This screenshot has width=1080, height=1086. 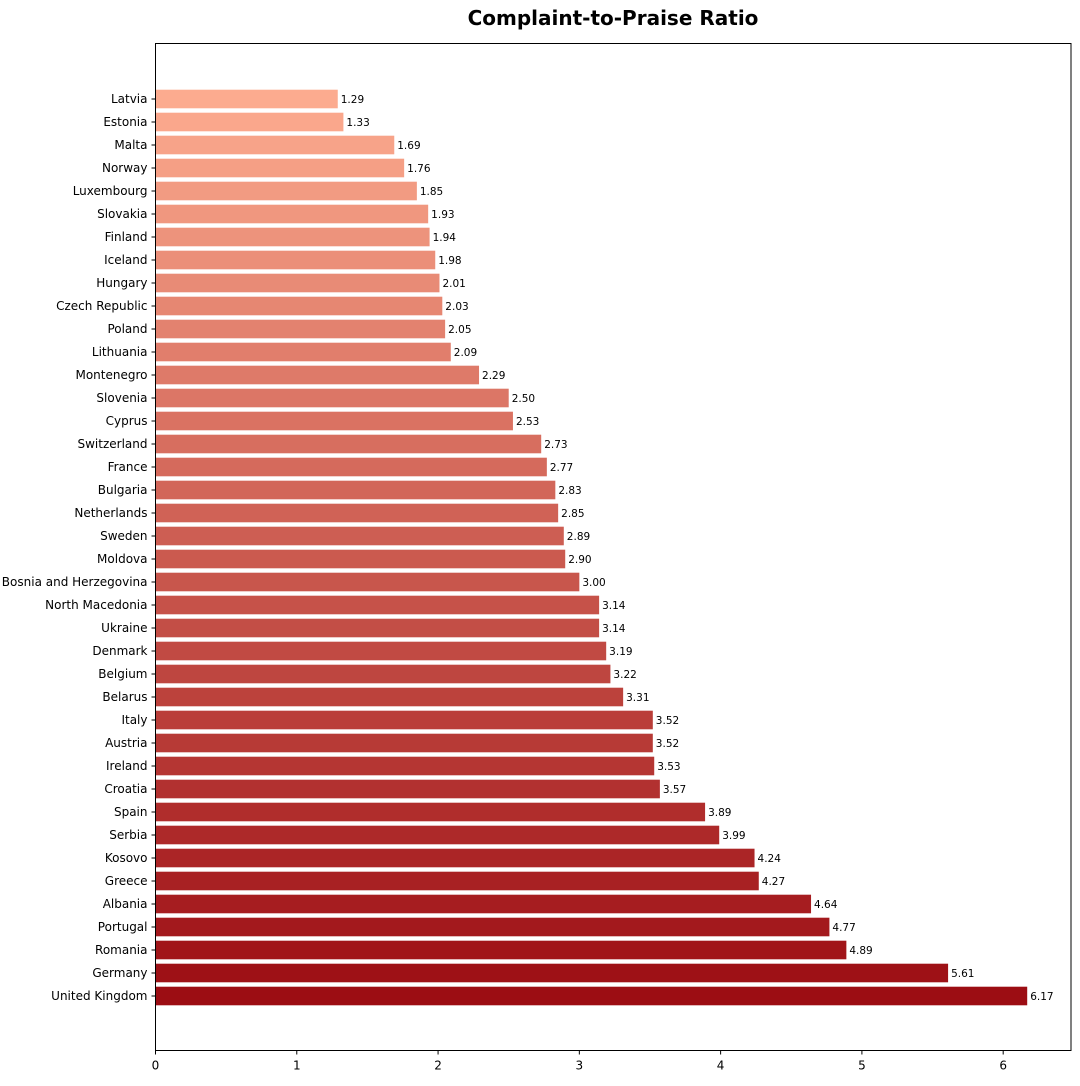 What do you see at coordinates (1003, 1066) in the screenshot?
I see `x-tick-label: 6` at bounding box center [1003, 1066].